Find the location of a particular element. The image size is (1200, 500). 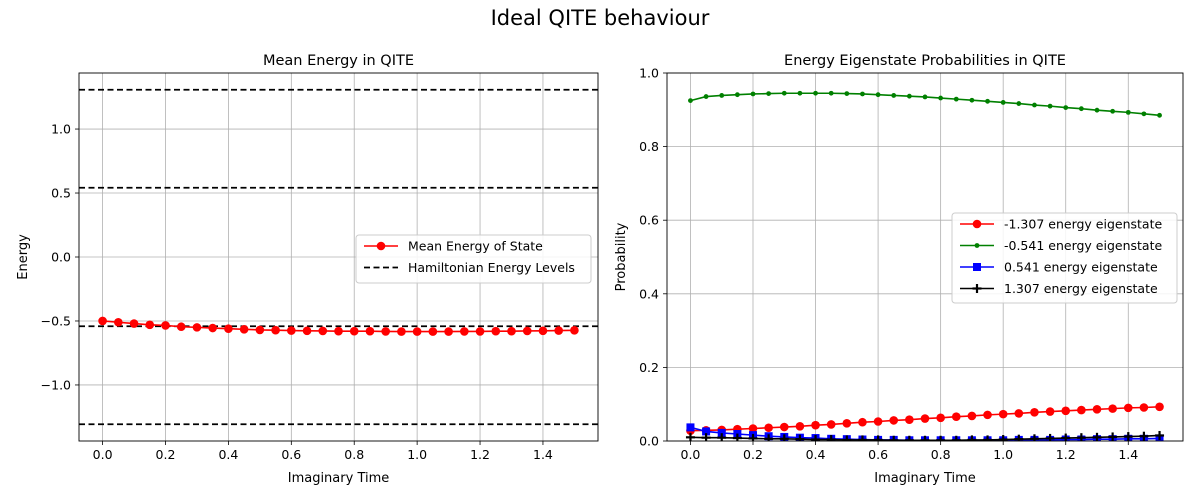

y-axis-label: Energy is located at coordinates (23, 257).